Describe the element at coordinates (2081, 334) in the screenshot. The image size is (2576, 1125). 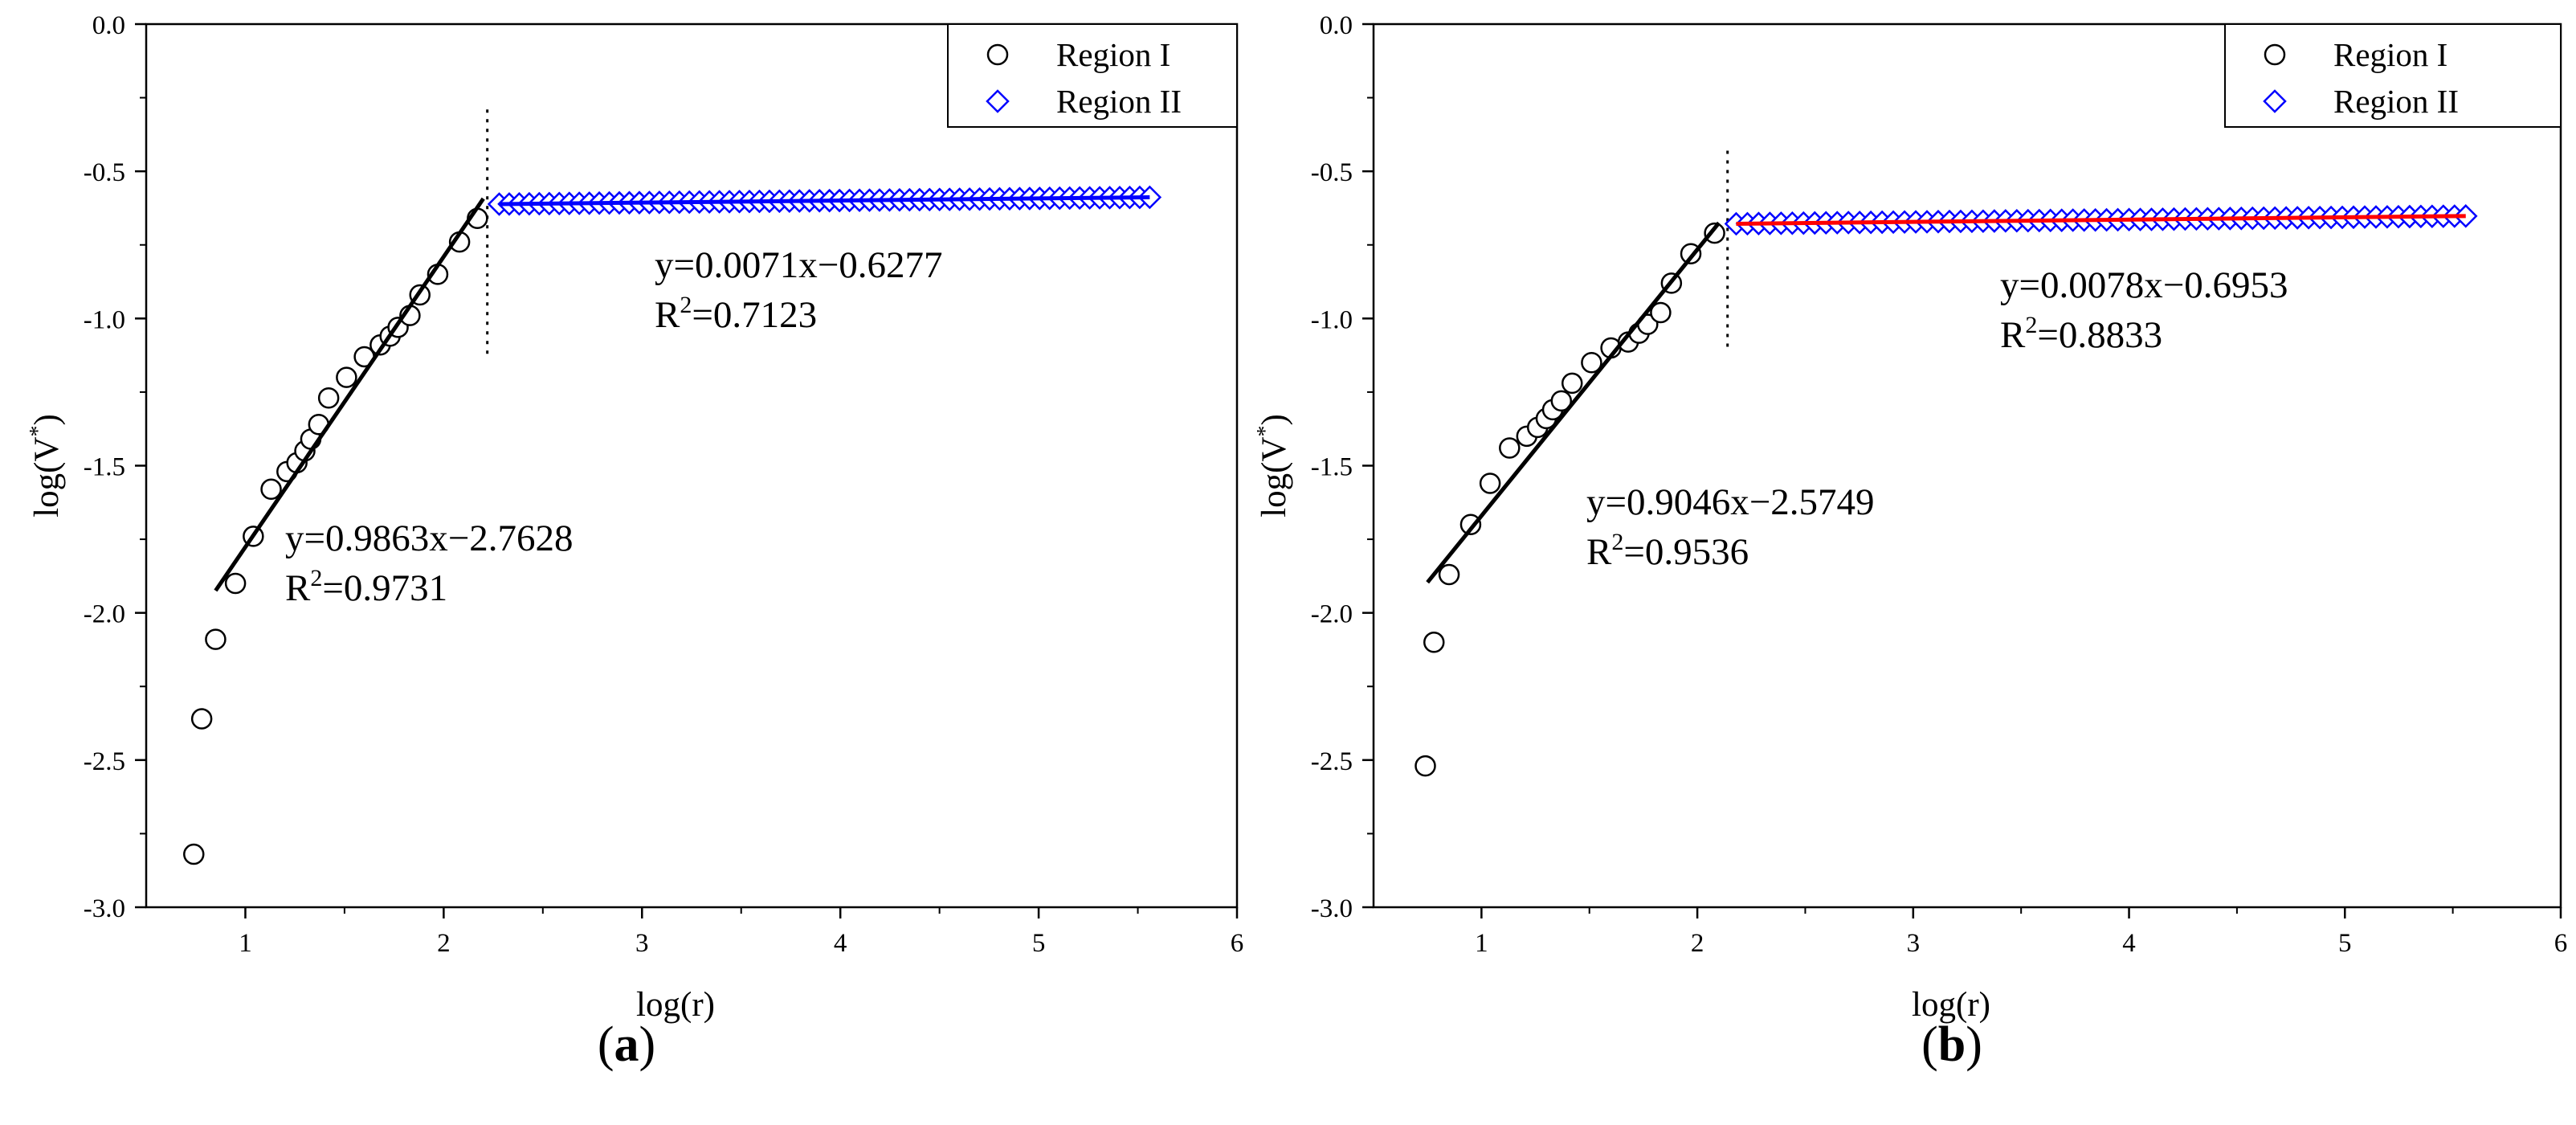
I see `fit-r-squared: R2=0.8833` at that location.